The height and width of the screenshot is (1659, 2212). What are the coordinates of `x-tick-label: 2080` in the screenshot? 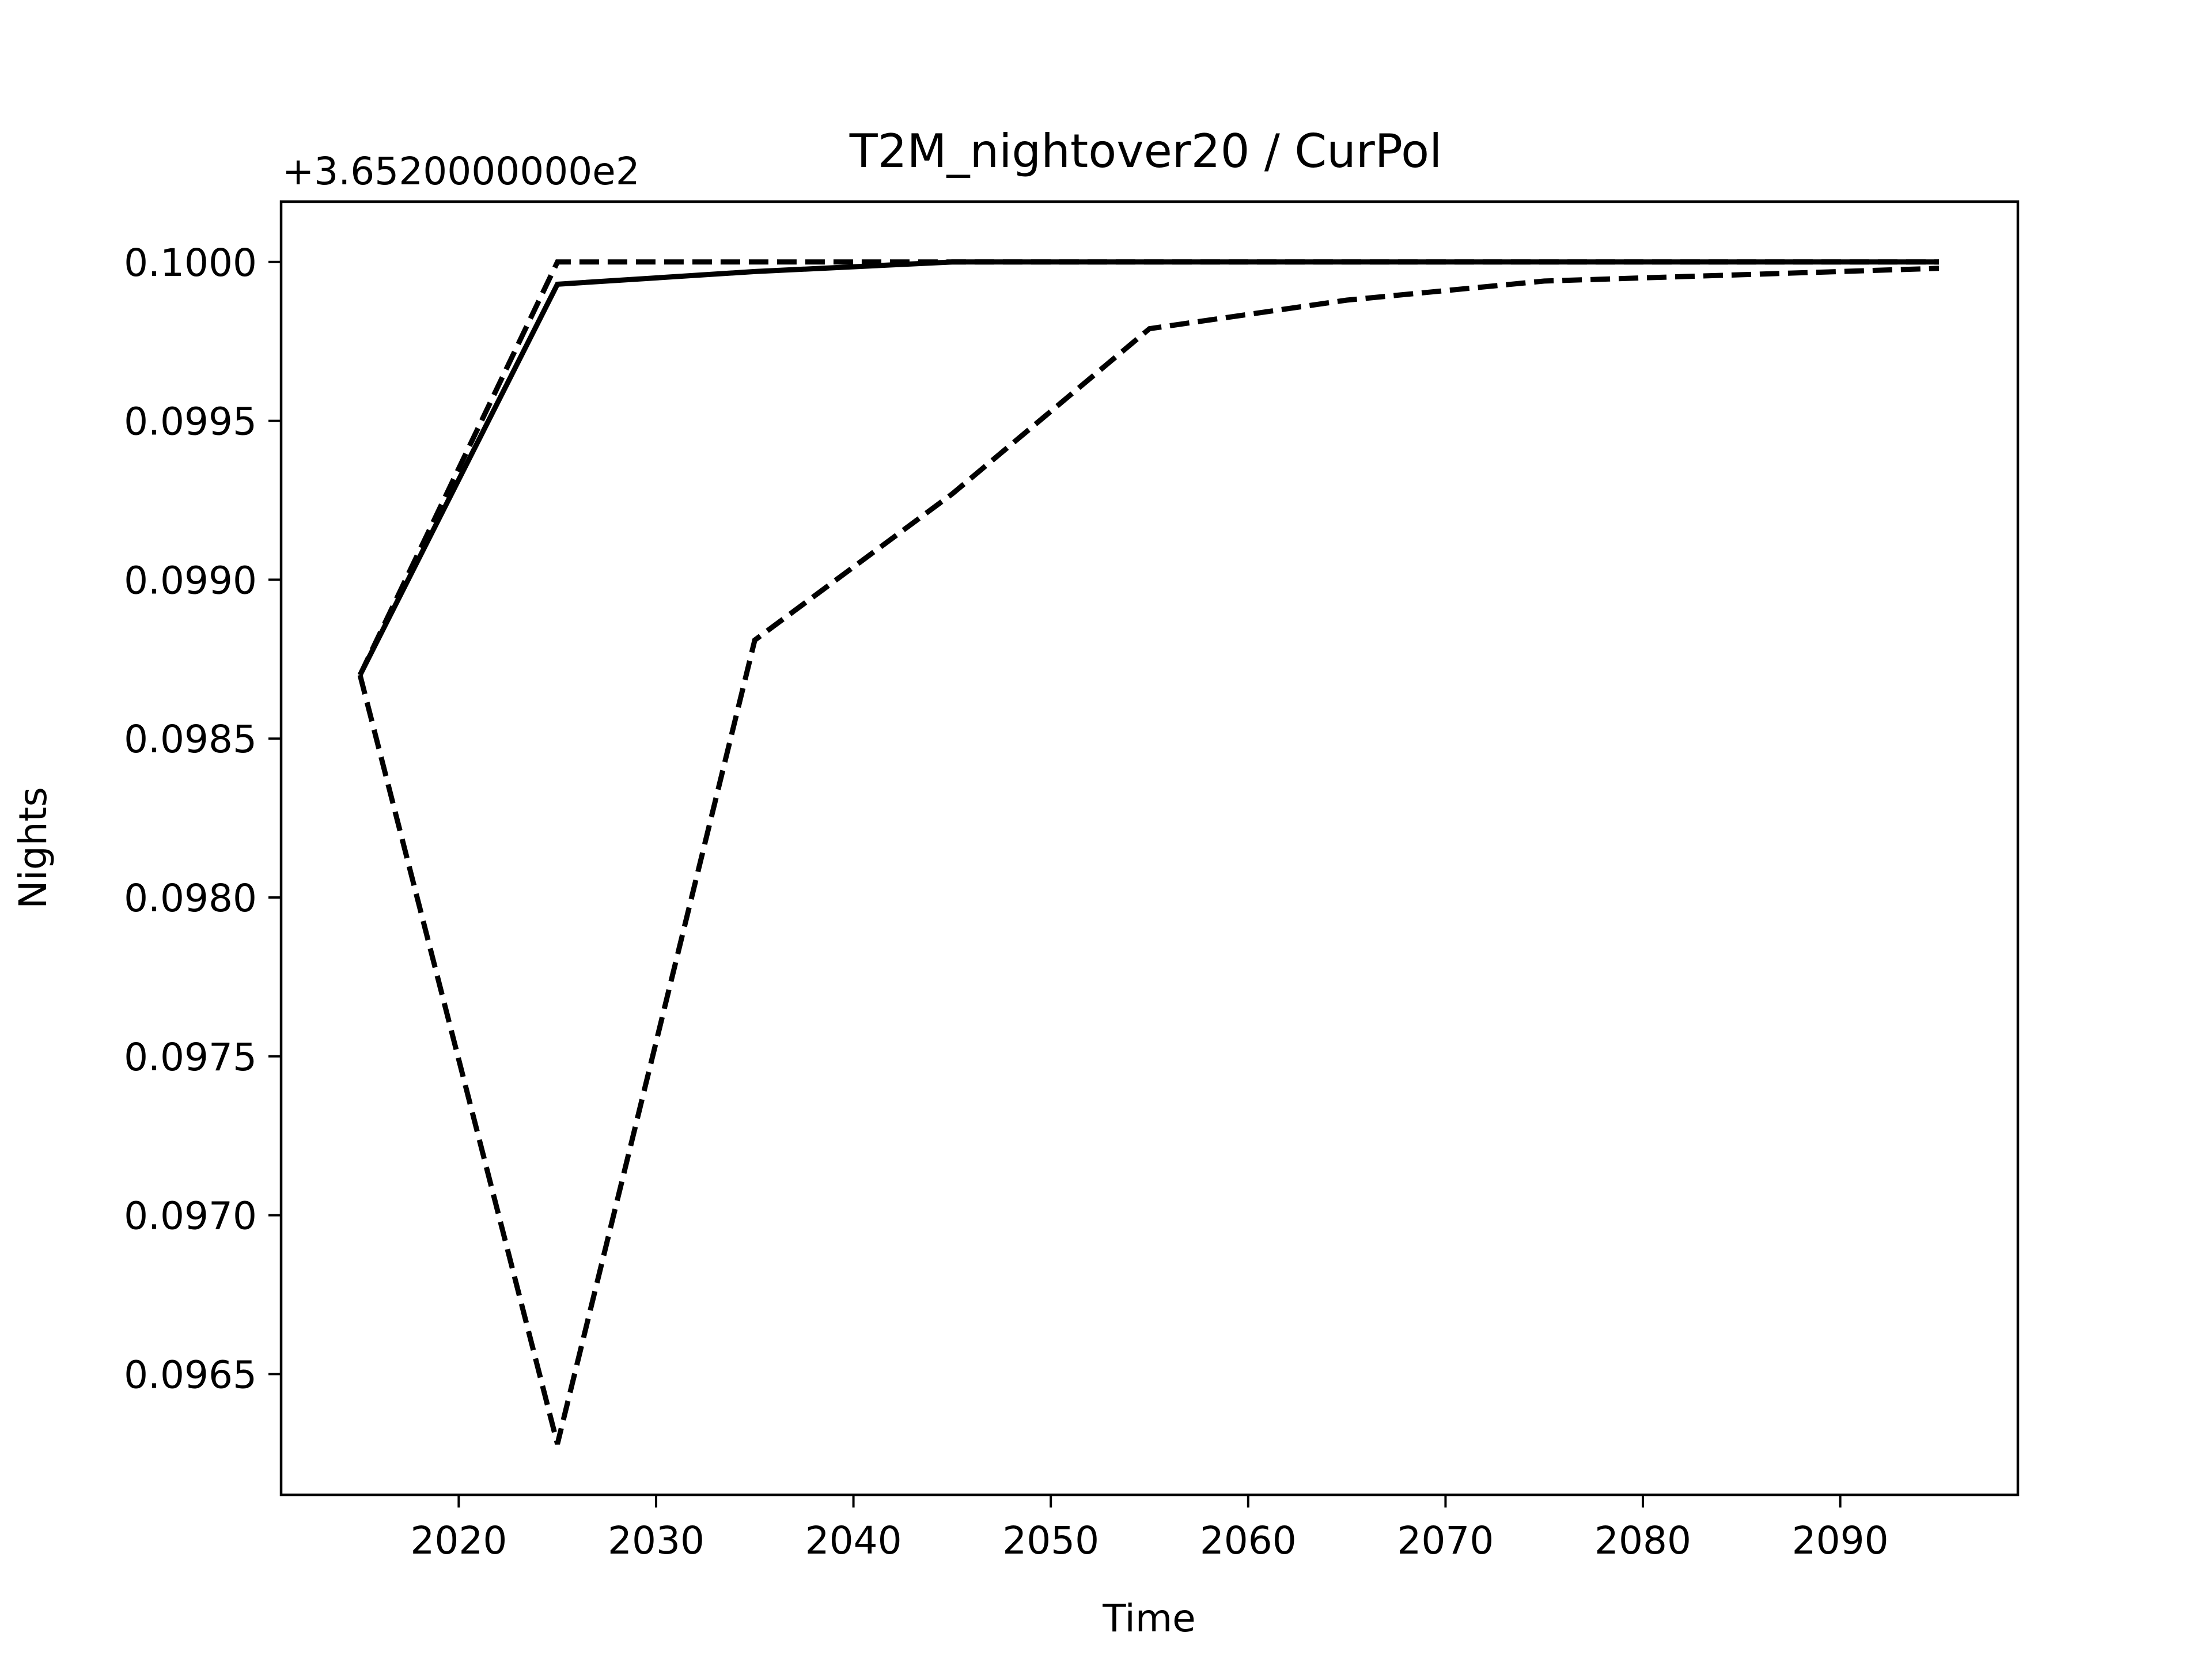 It's located at (1642, 1540).